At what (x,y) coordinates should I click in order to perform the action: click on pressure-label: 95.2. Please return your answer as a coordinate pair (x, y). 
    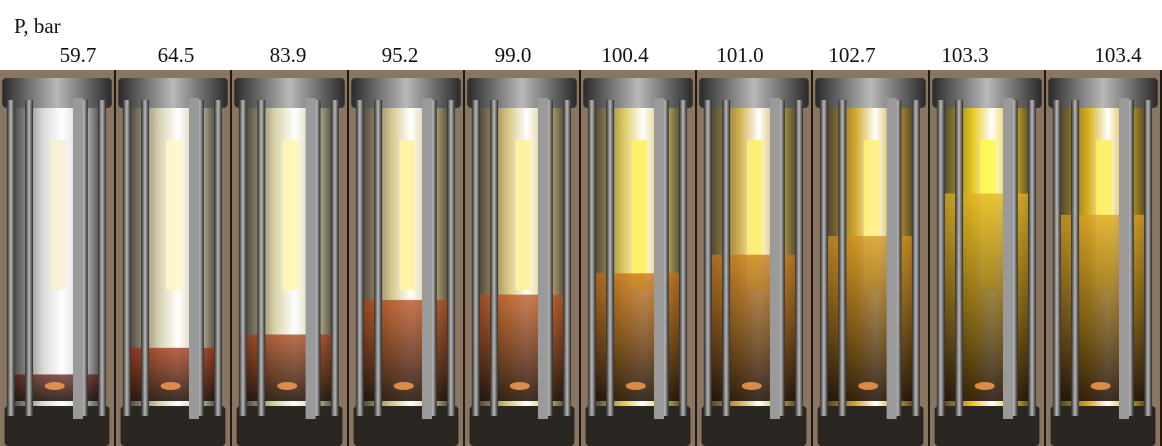
    Looking at the image, I should click on (400, 55).